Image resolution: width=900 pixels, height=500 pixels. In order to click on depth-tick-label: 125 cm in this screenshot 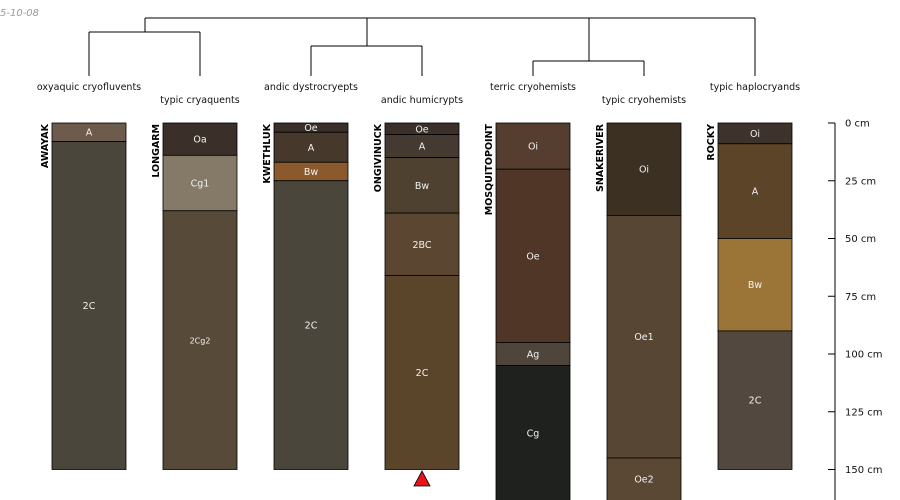, I will do `click(864, 412)`.